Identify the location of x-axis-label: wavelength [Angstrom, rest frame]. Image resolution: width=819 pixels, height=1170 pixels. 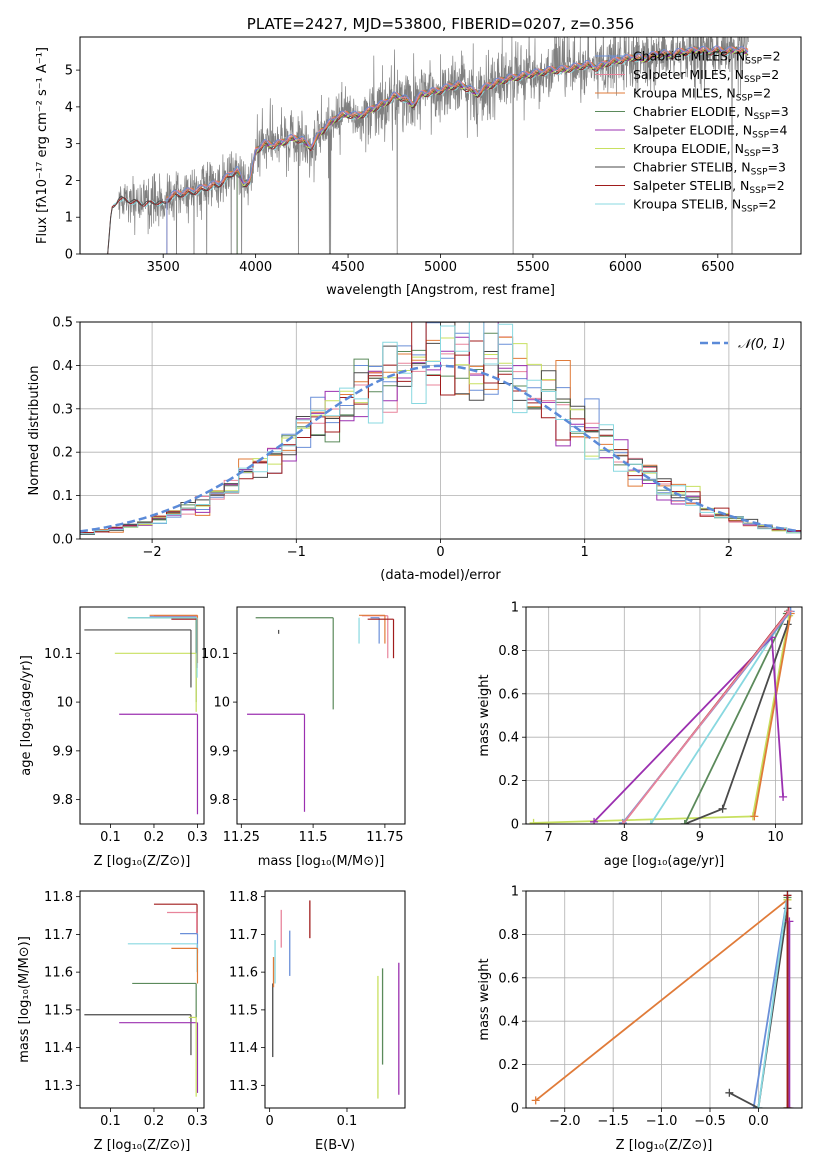
(440, 290).